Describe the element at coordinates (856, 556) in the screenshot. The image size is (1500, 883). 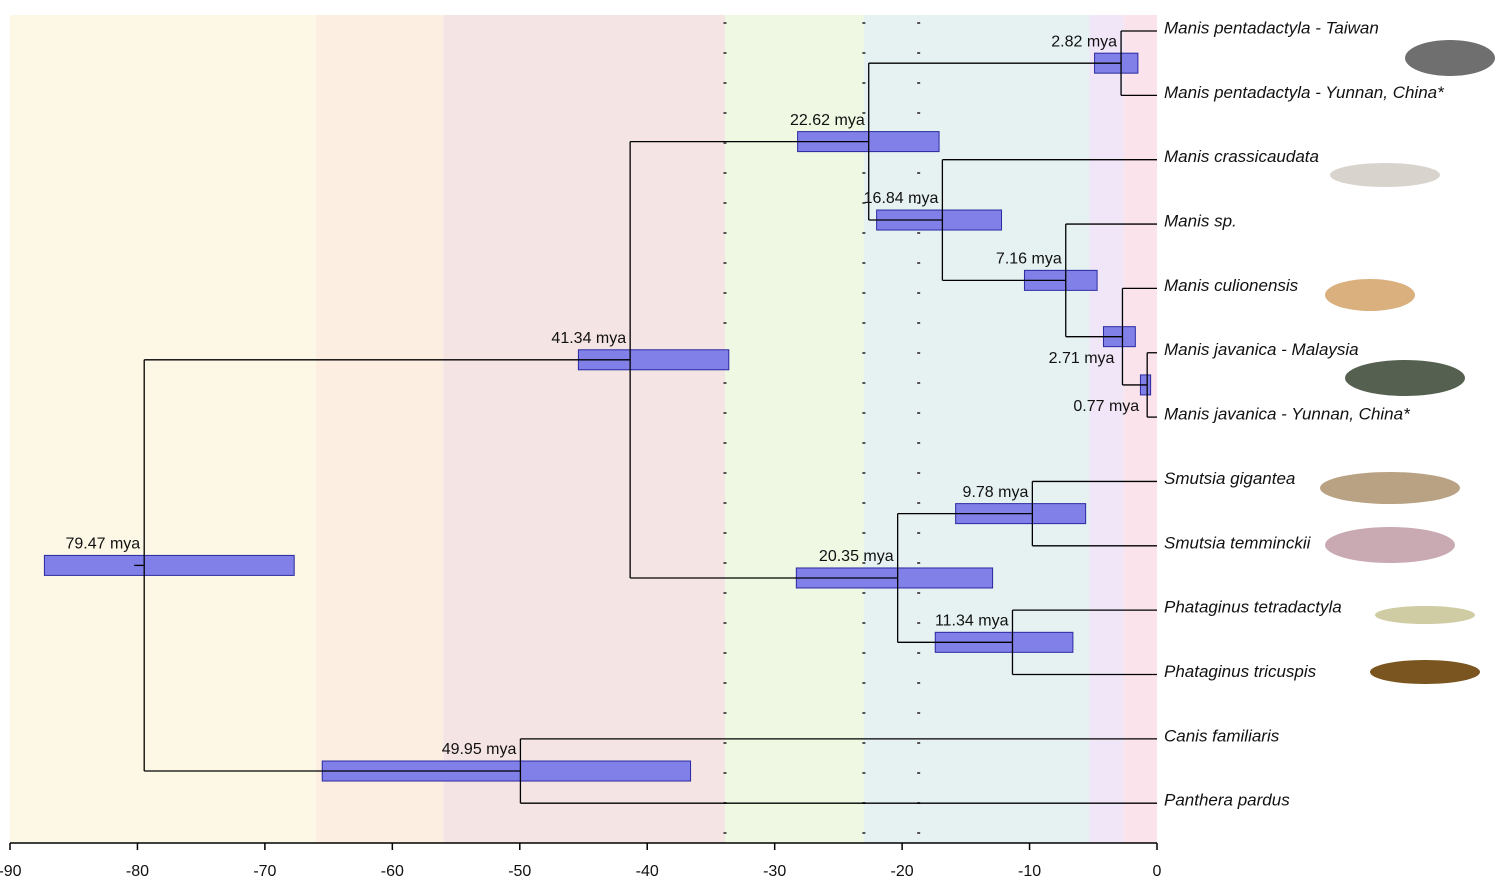
I see `node-age-label: 20.35 mya` at that location.